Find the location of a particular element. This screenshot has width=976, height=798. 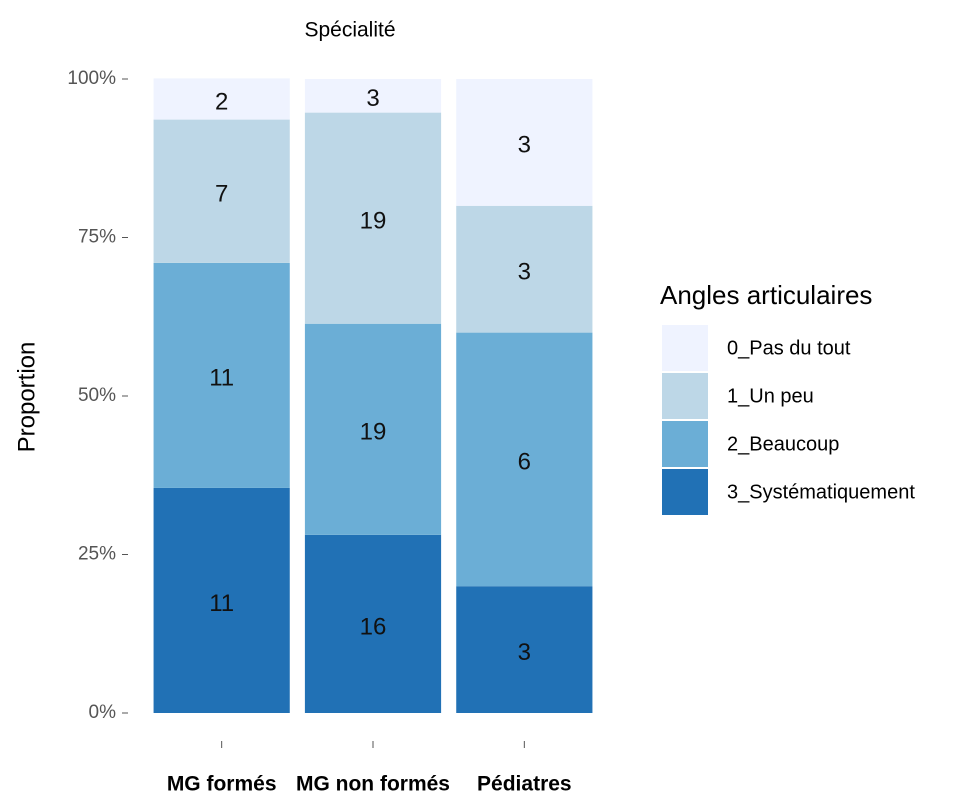

data-label: 2 is located at coordinates (221, 101).